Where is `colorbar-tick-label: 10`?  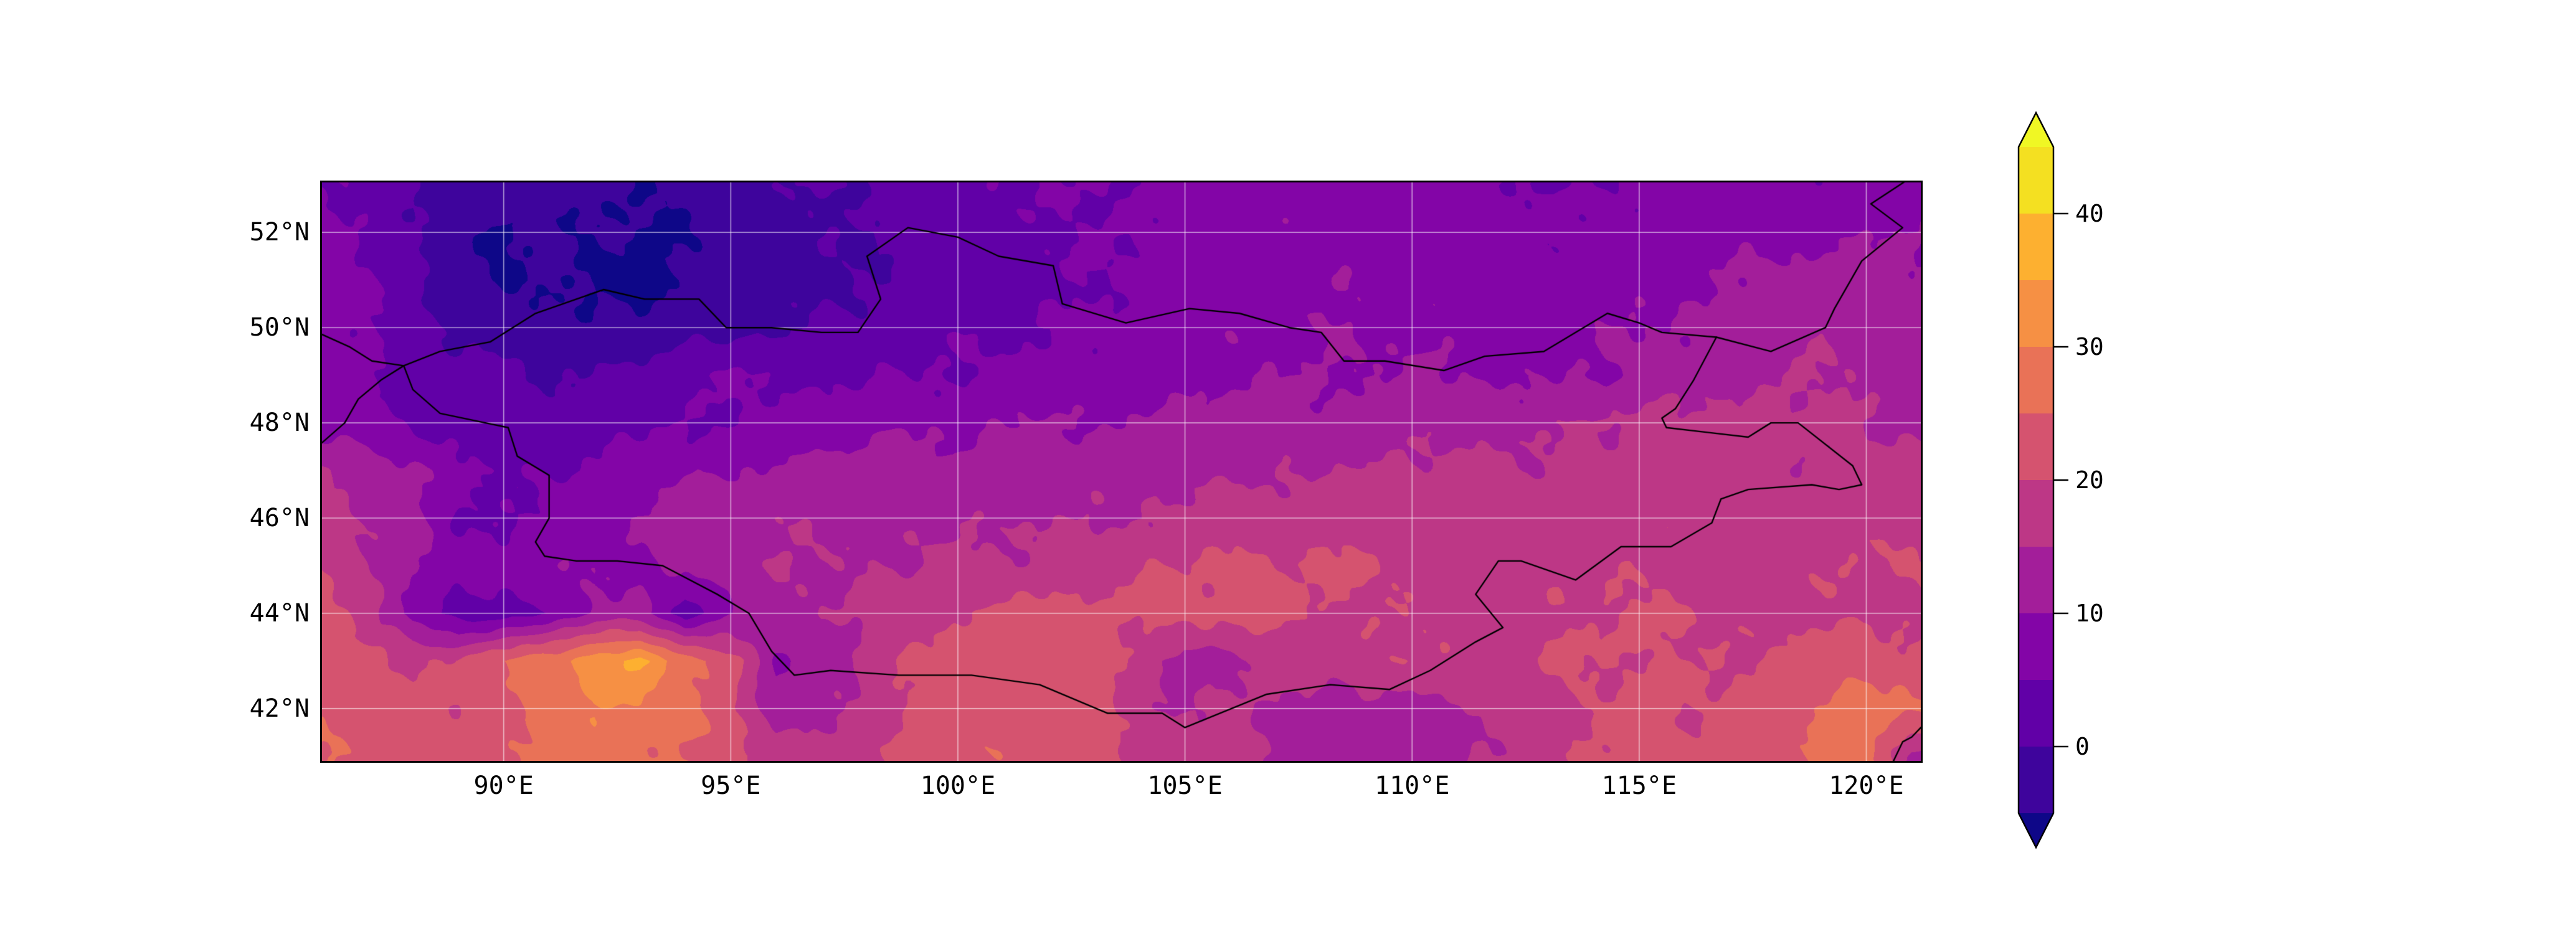
colorbar-tick-label: 10 is located at coordinates (2090, 613).